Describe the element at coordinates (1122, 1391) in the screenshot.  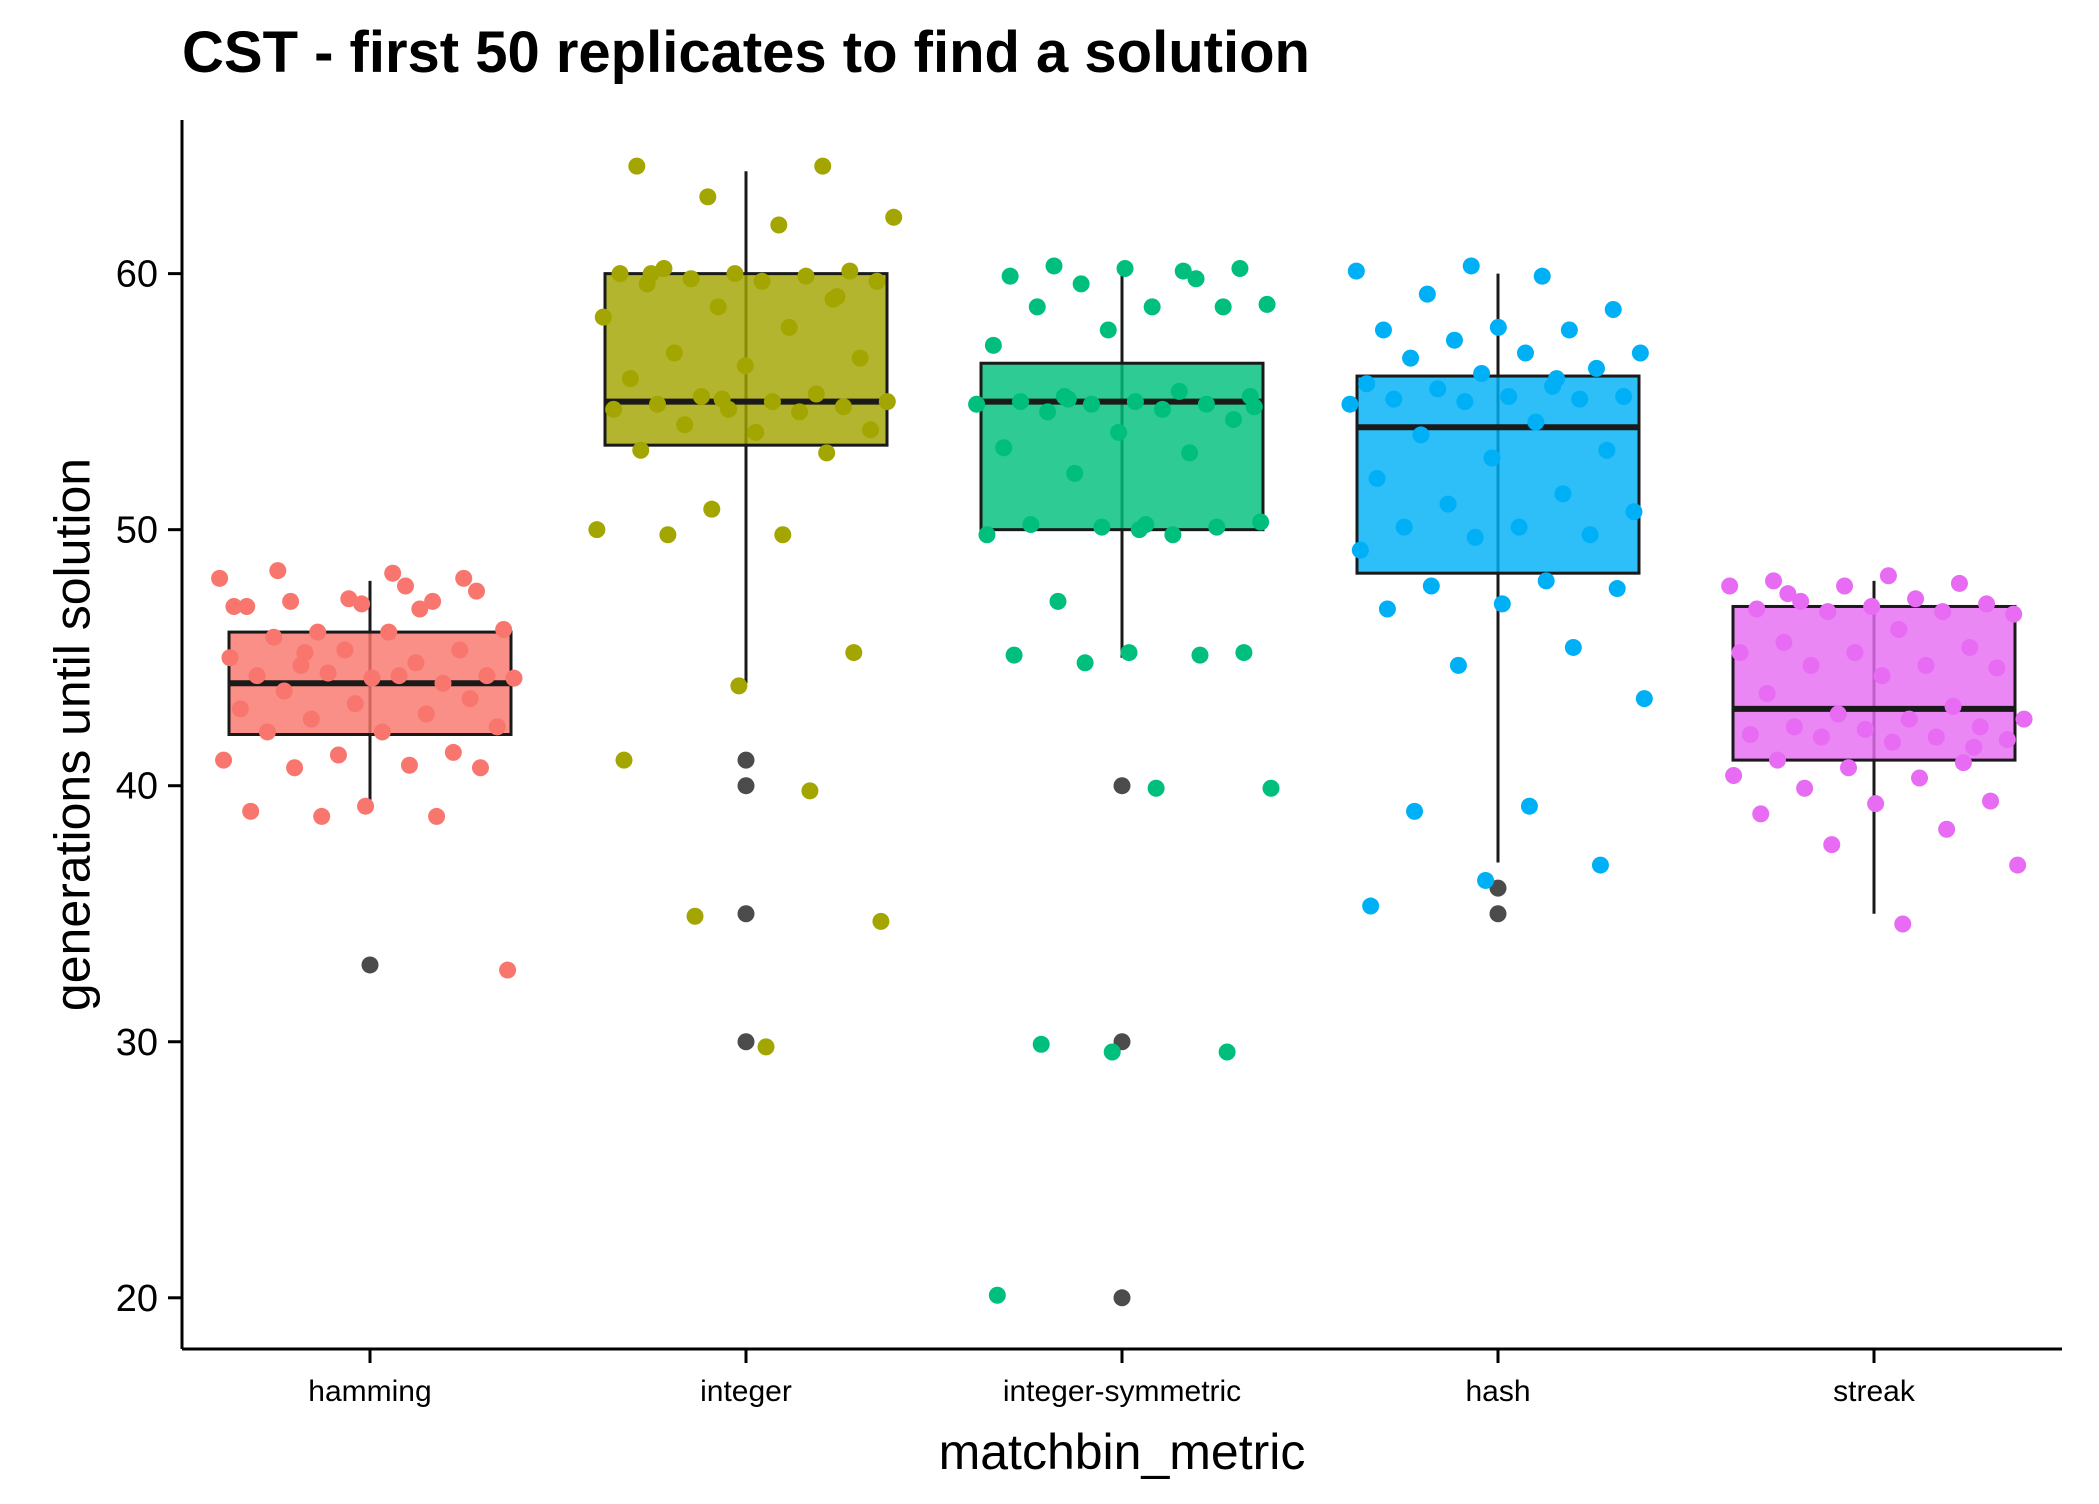
I see `x-tick-label: integer-symmetric` at that location.